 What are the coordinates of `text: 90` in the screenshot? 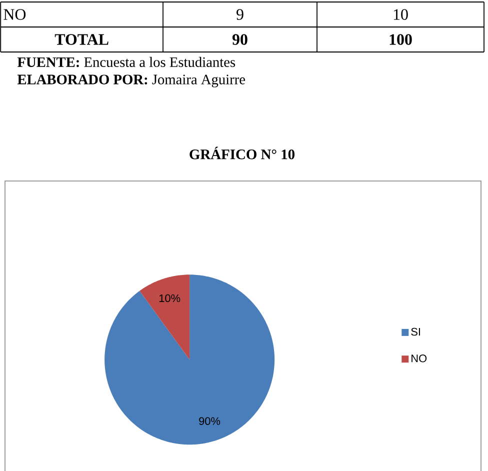 It's located at (240, 39).